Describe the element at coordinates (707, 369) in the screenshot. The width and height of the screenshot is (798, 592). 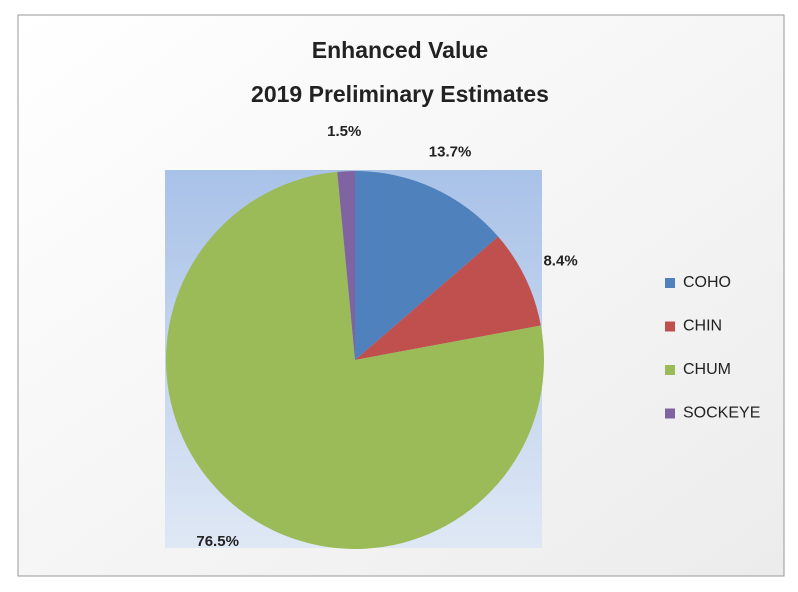
I see `legend-label: CHUM` at that location.